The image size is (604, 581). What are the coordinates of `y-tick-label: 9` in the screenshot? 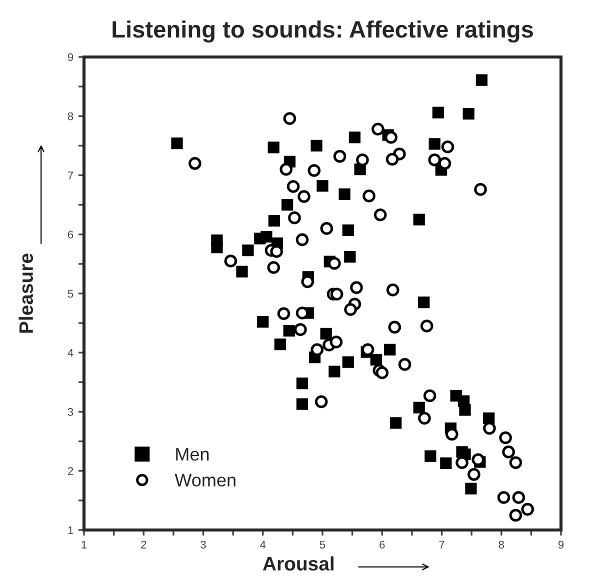 It's located at (71, 57).